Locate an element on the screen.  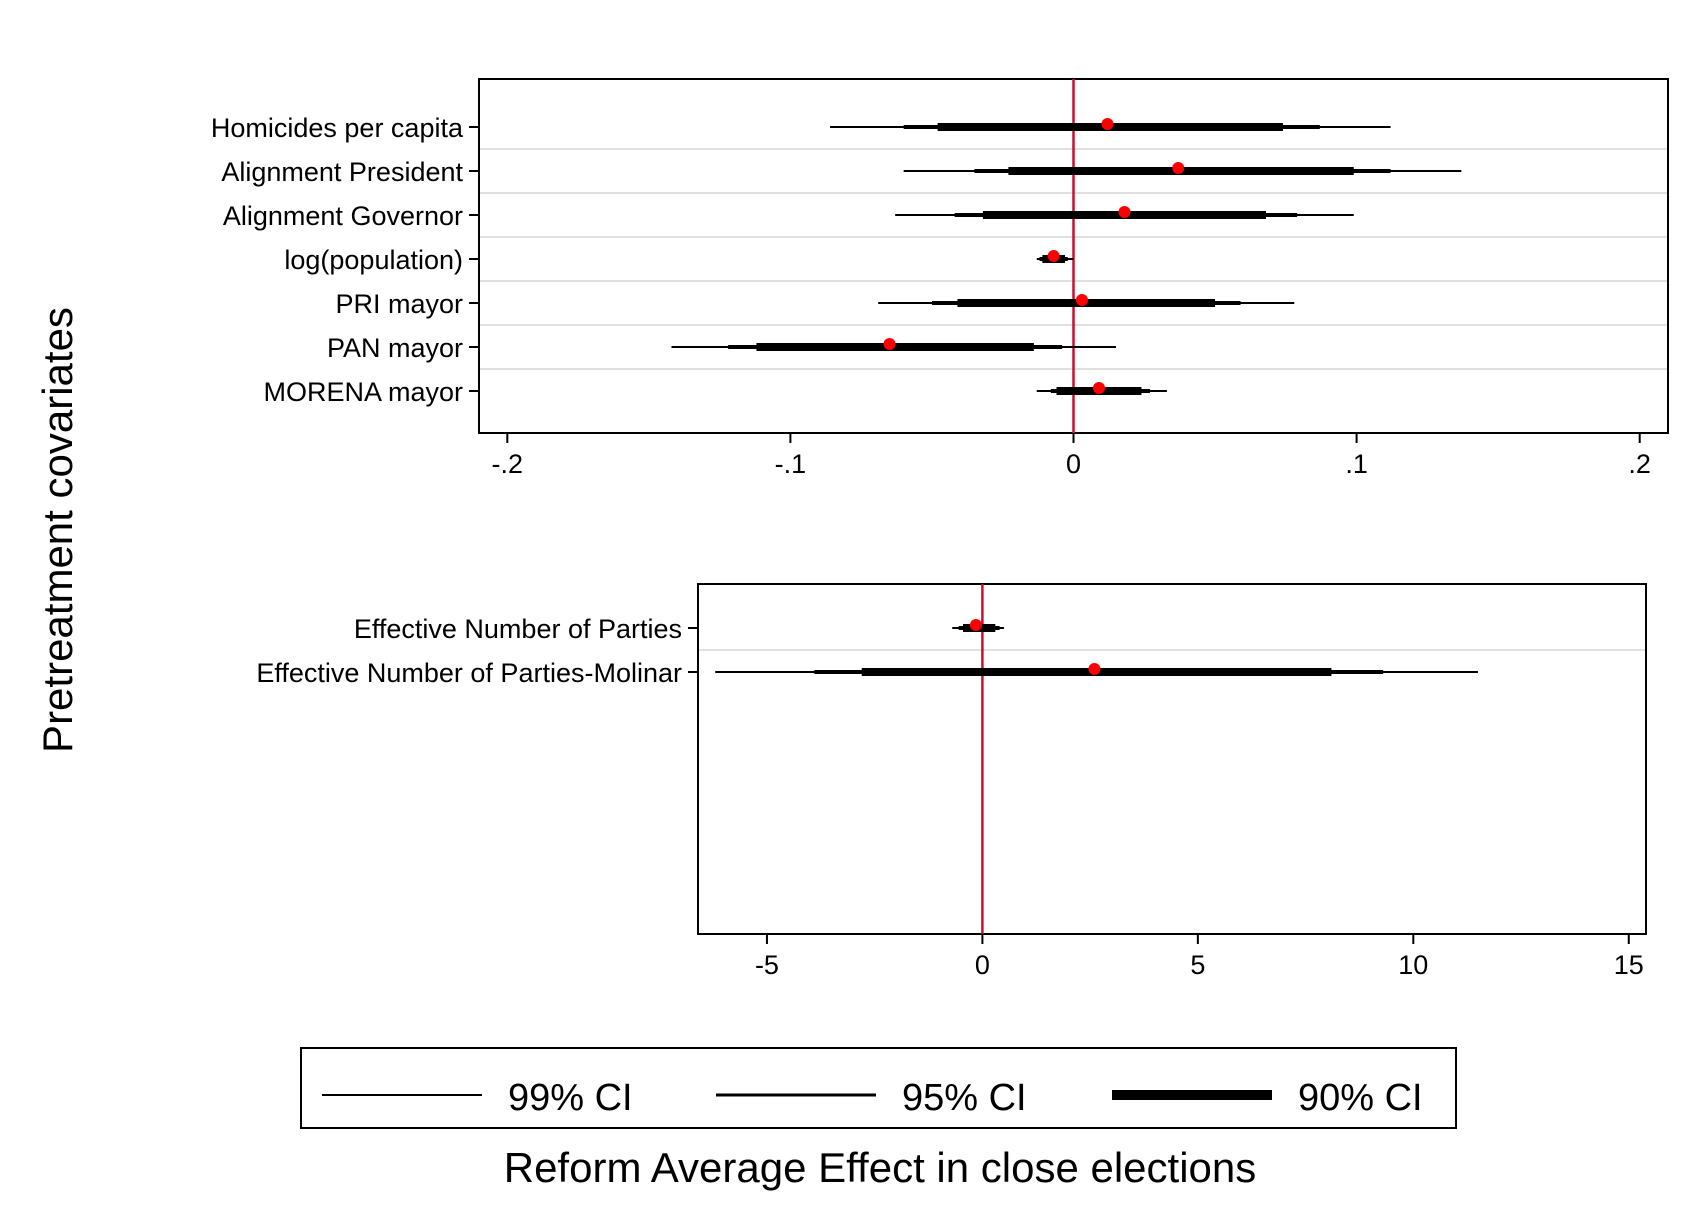
x-tick-label: -.2 is located at coordinates (508, 464).